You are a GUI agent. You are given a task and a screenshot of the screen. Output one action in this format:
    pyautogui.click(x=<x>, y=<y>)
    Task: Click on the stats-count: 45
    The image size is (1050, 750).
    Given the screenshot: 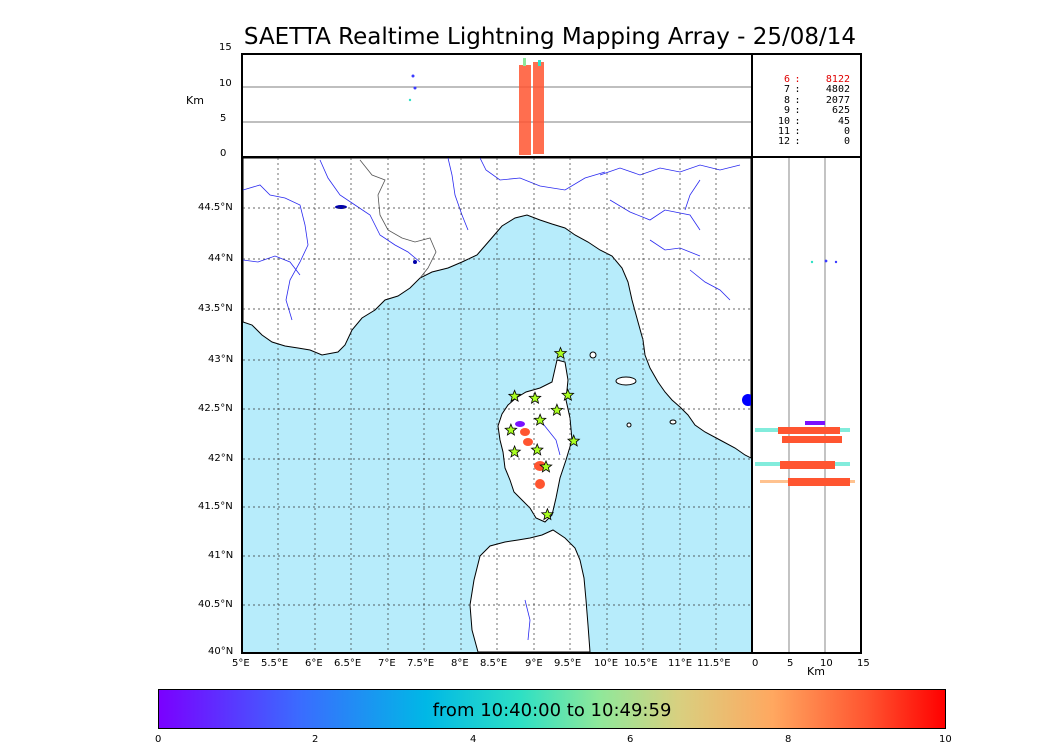 What is the action you would take?
    pyautogui.click(x=843, y=121)
    